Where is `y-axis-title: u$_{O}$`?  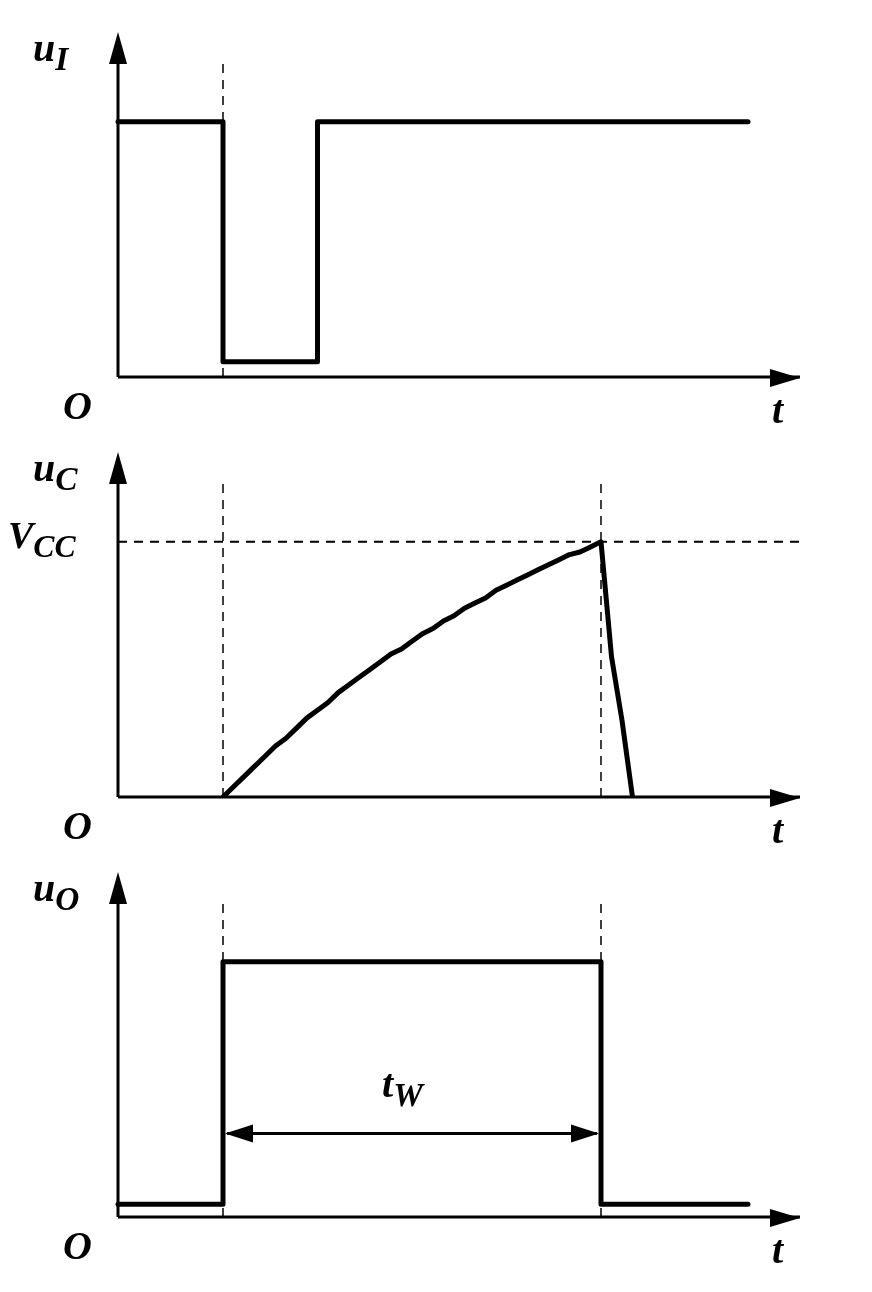
y-axis-title: u$_{O}$ is located at coordinates (56, 891).